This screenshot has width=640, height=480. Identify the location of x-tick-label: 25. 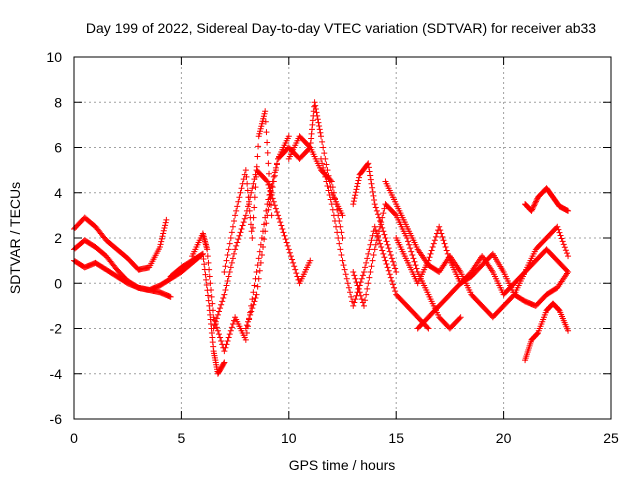
(611, 438).